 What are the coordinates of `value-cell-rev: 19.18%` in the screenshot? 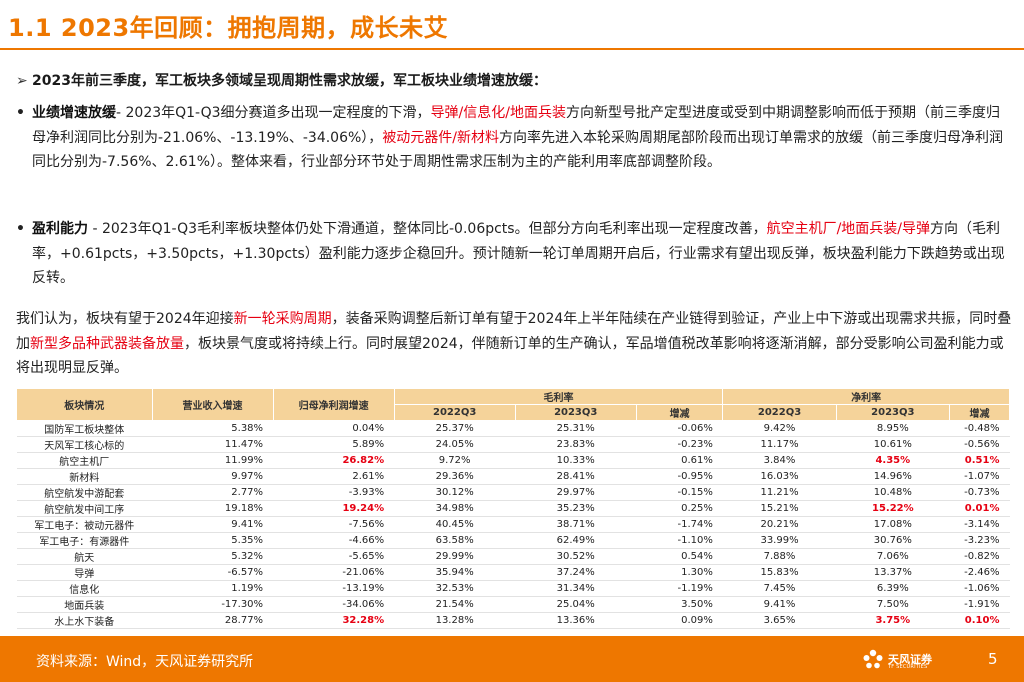 It's located at (213, 508).